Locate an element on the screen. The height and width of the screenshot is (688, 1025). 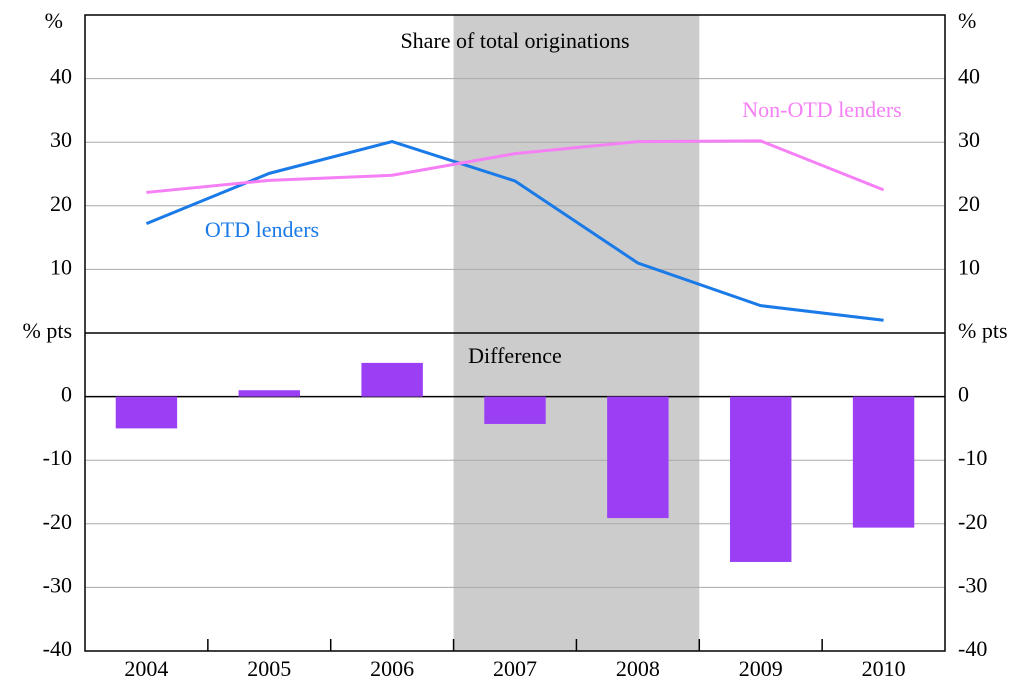
x-tick-label: 2005 is located at coordinates (269, 668).